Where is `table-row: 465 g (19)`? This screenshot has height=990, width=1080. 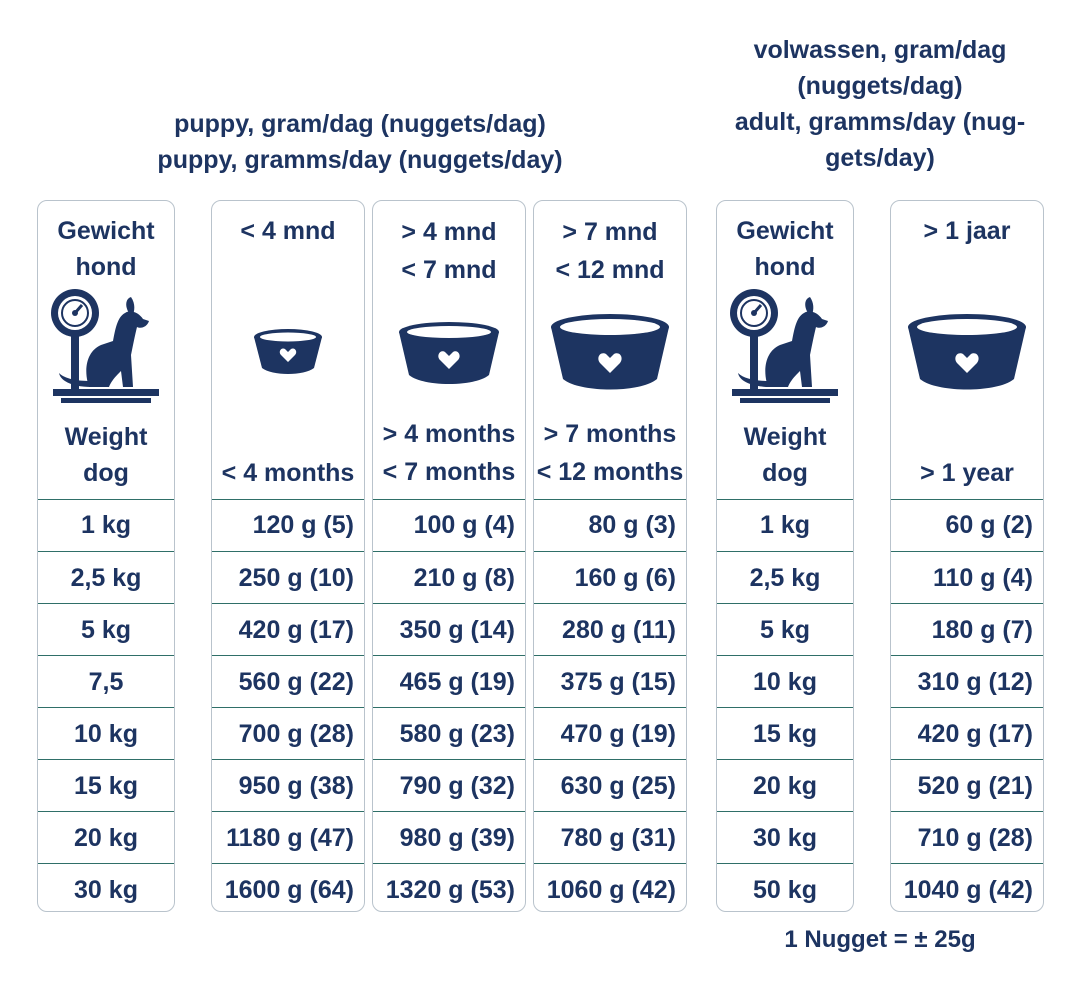
table-row: 465 g (19) is located at coordinates (449, 681).